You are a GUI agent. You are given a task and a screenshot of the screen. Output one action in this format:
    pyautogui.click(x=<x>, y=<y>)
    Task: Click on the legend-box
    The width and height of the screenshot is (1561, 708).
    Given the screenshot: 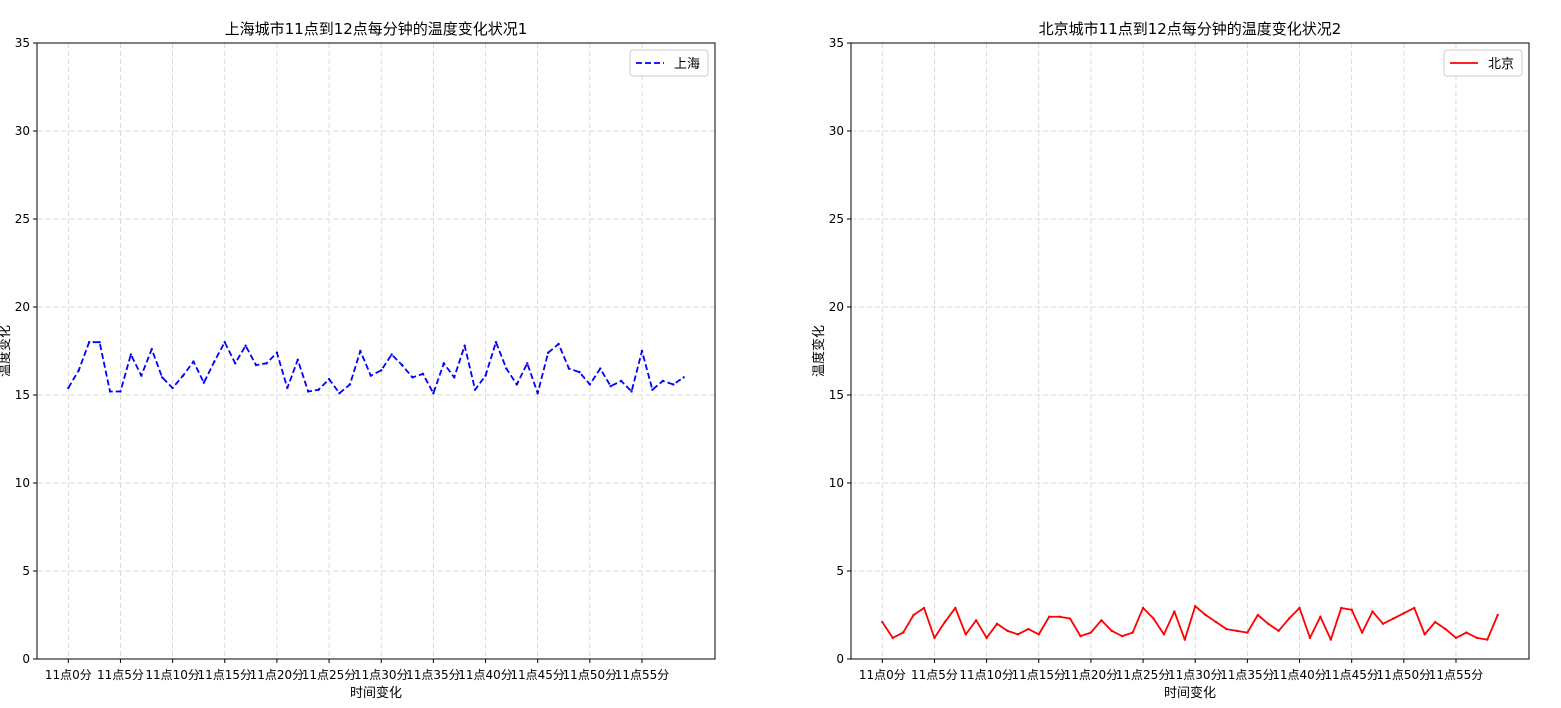 What is the action you would take?
    pyautogui.click(x=1483, y=63)
    